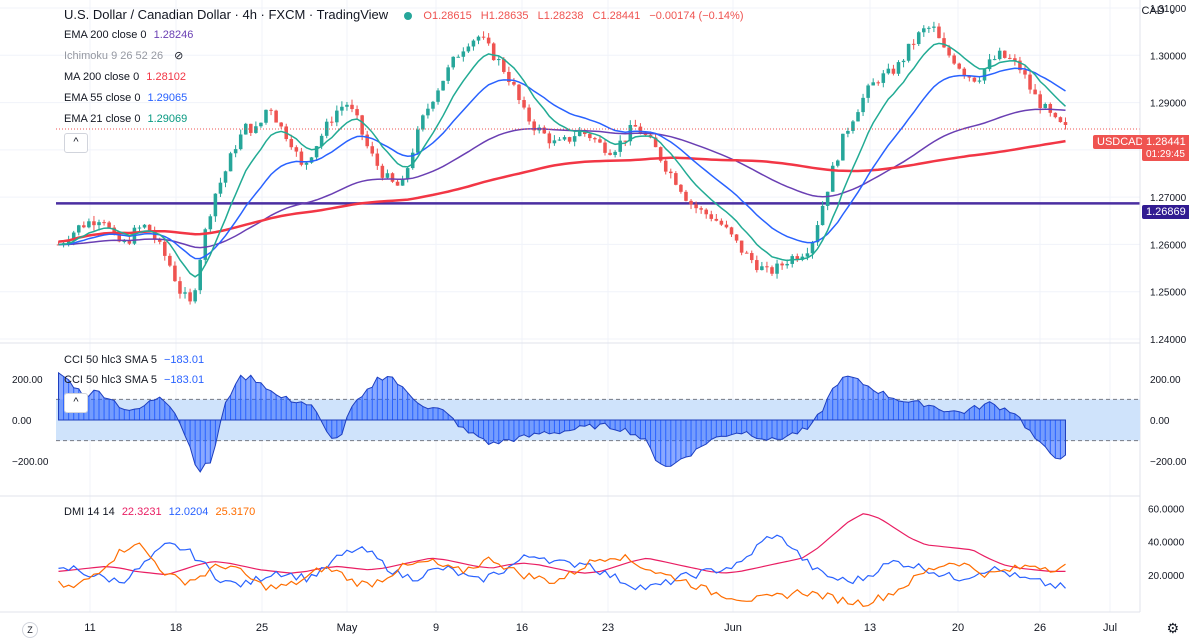  Describe the element at coordinates (179, 56) in the screenshot. I see `hidden-eye-icon: ⊘` at that location.